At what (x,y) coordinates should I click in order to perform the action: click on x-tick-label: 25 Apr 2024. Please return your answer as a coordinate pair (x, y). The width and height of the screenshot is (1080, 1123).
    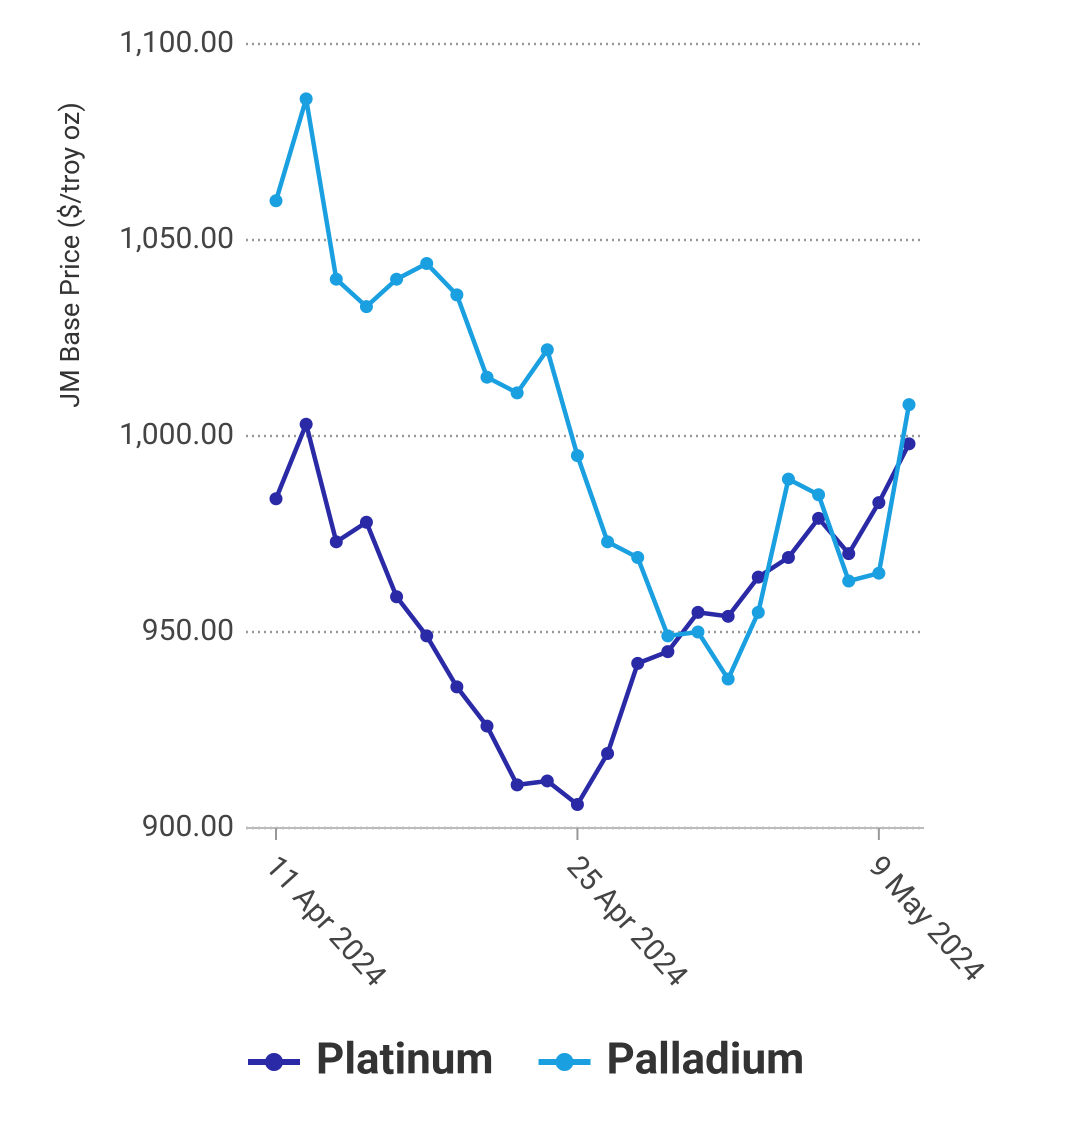
    Looking at the image, I should click on (627, 921).